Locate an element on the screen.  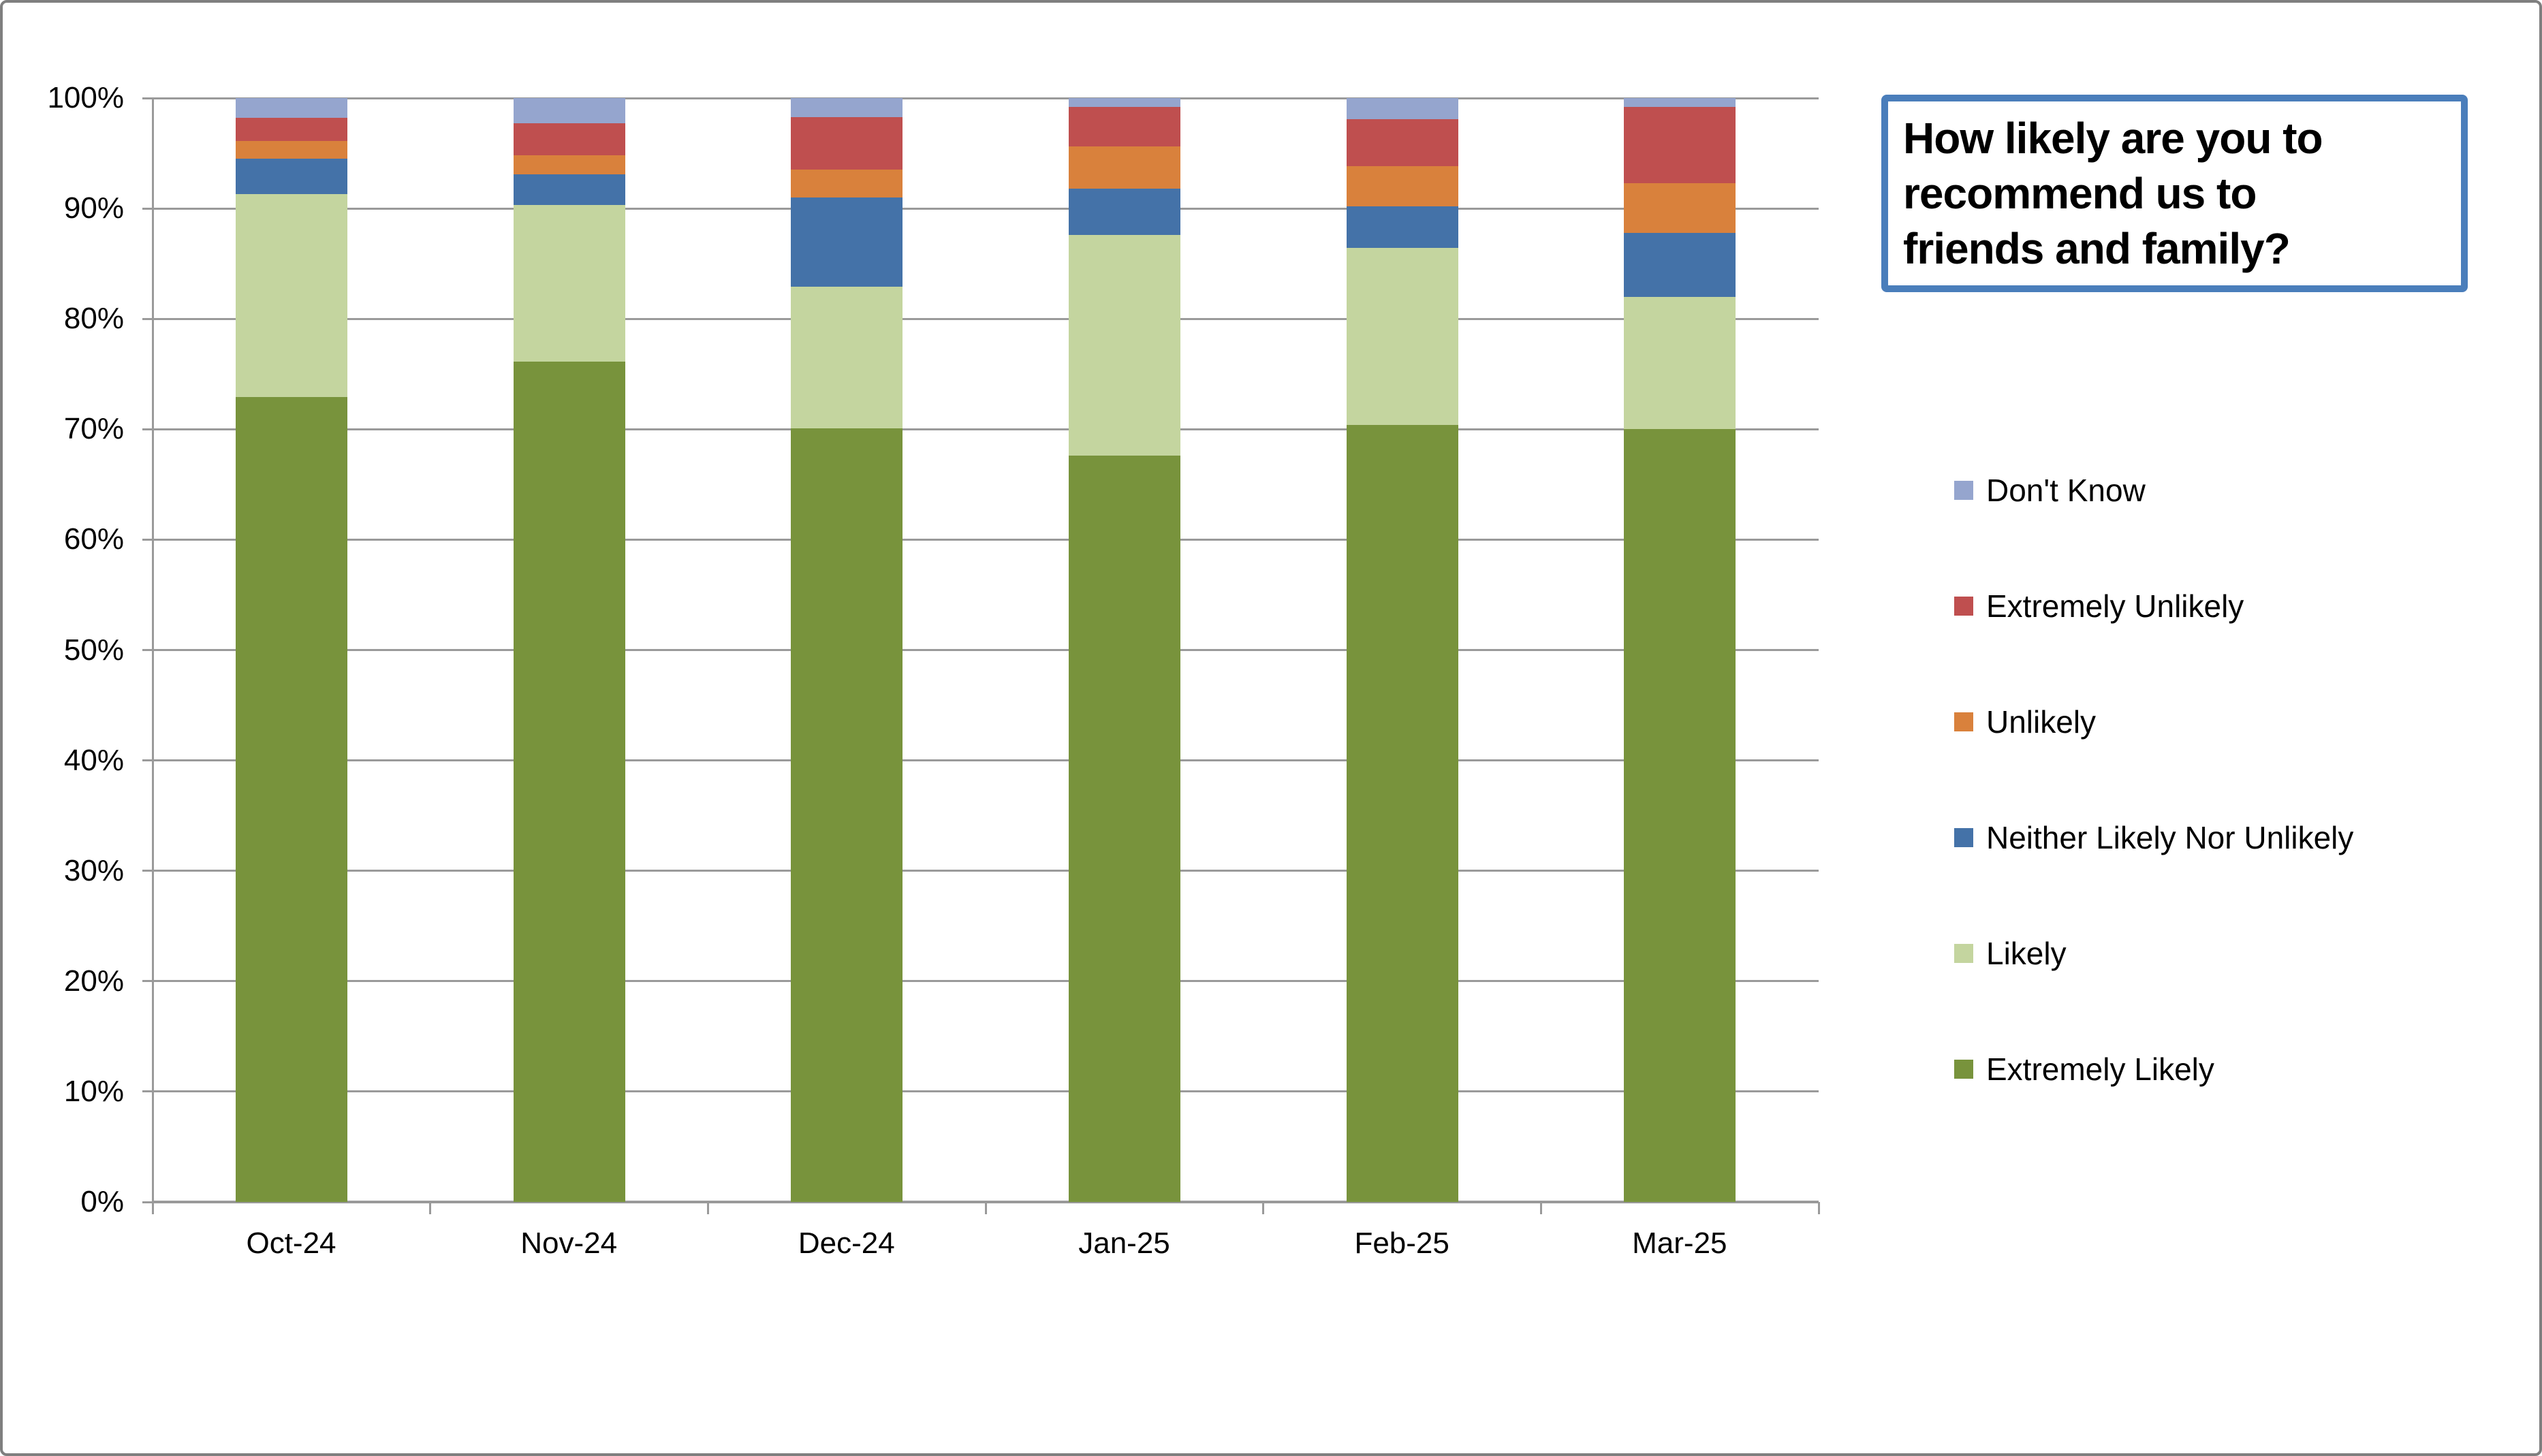
legend-label: Don't Know is located at coordinates (2066, 490).